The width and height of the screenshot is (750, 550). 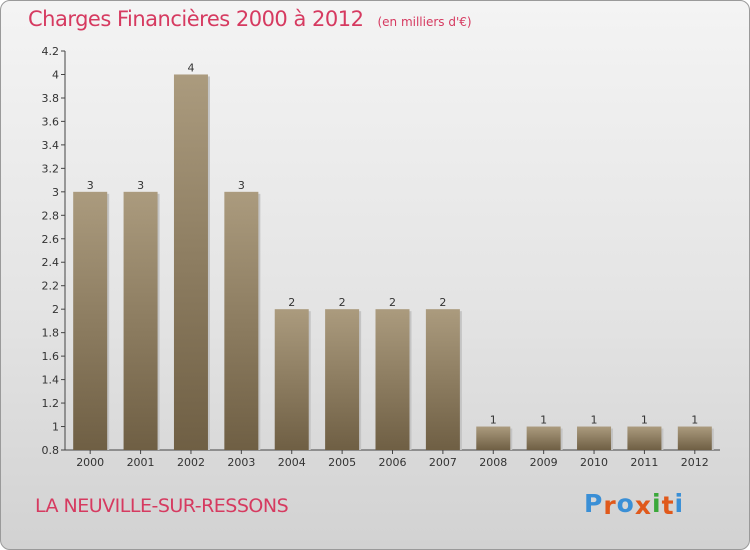 I want to click on x-tick-label-2004: 2004, so click(x=292, y=462).